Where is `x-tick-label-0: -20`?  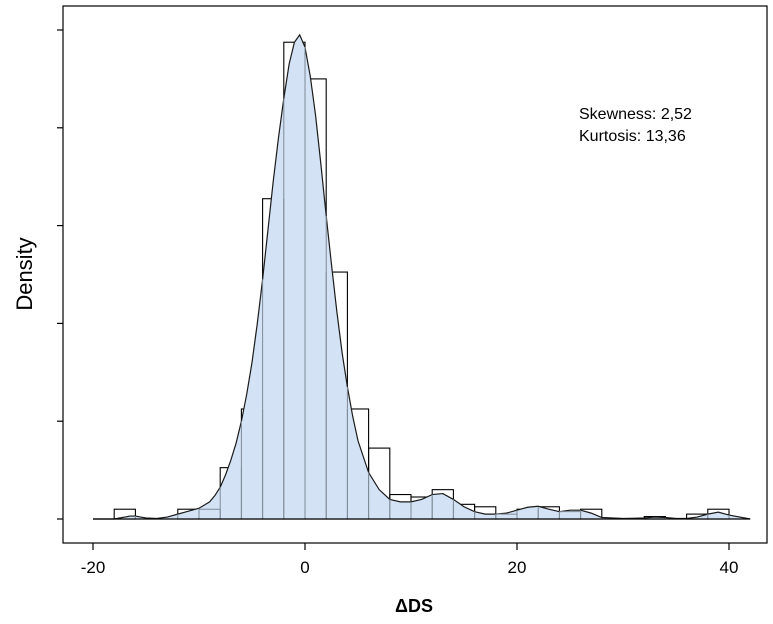
x-tick-label-0: -20 is located at coordinates (93, 567).